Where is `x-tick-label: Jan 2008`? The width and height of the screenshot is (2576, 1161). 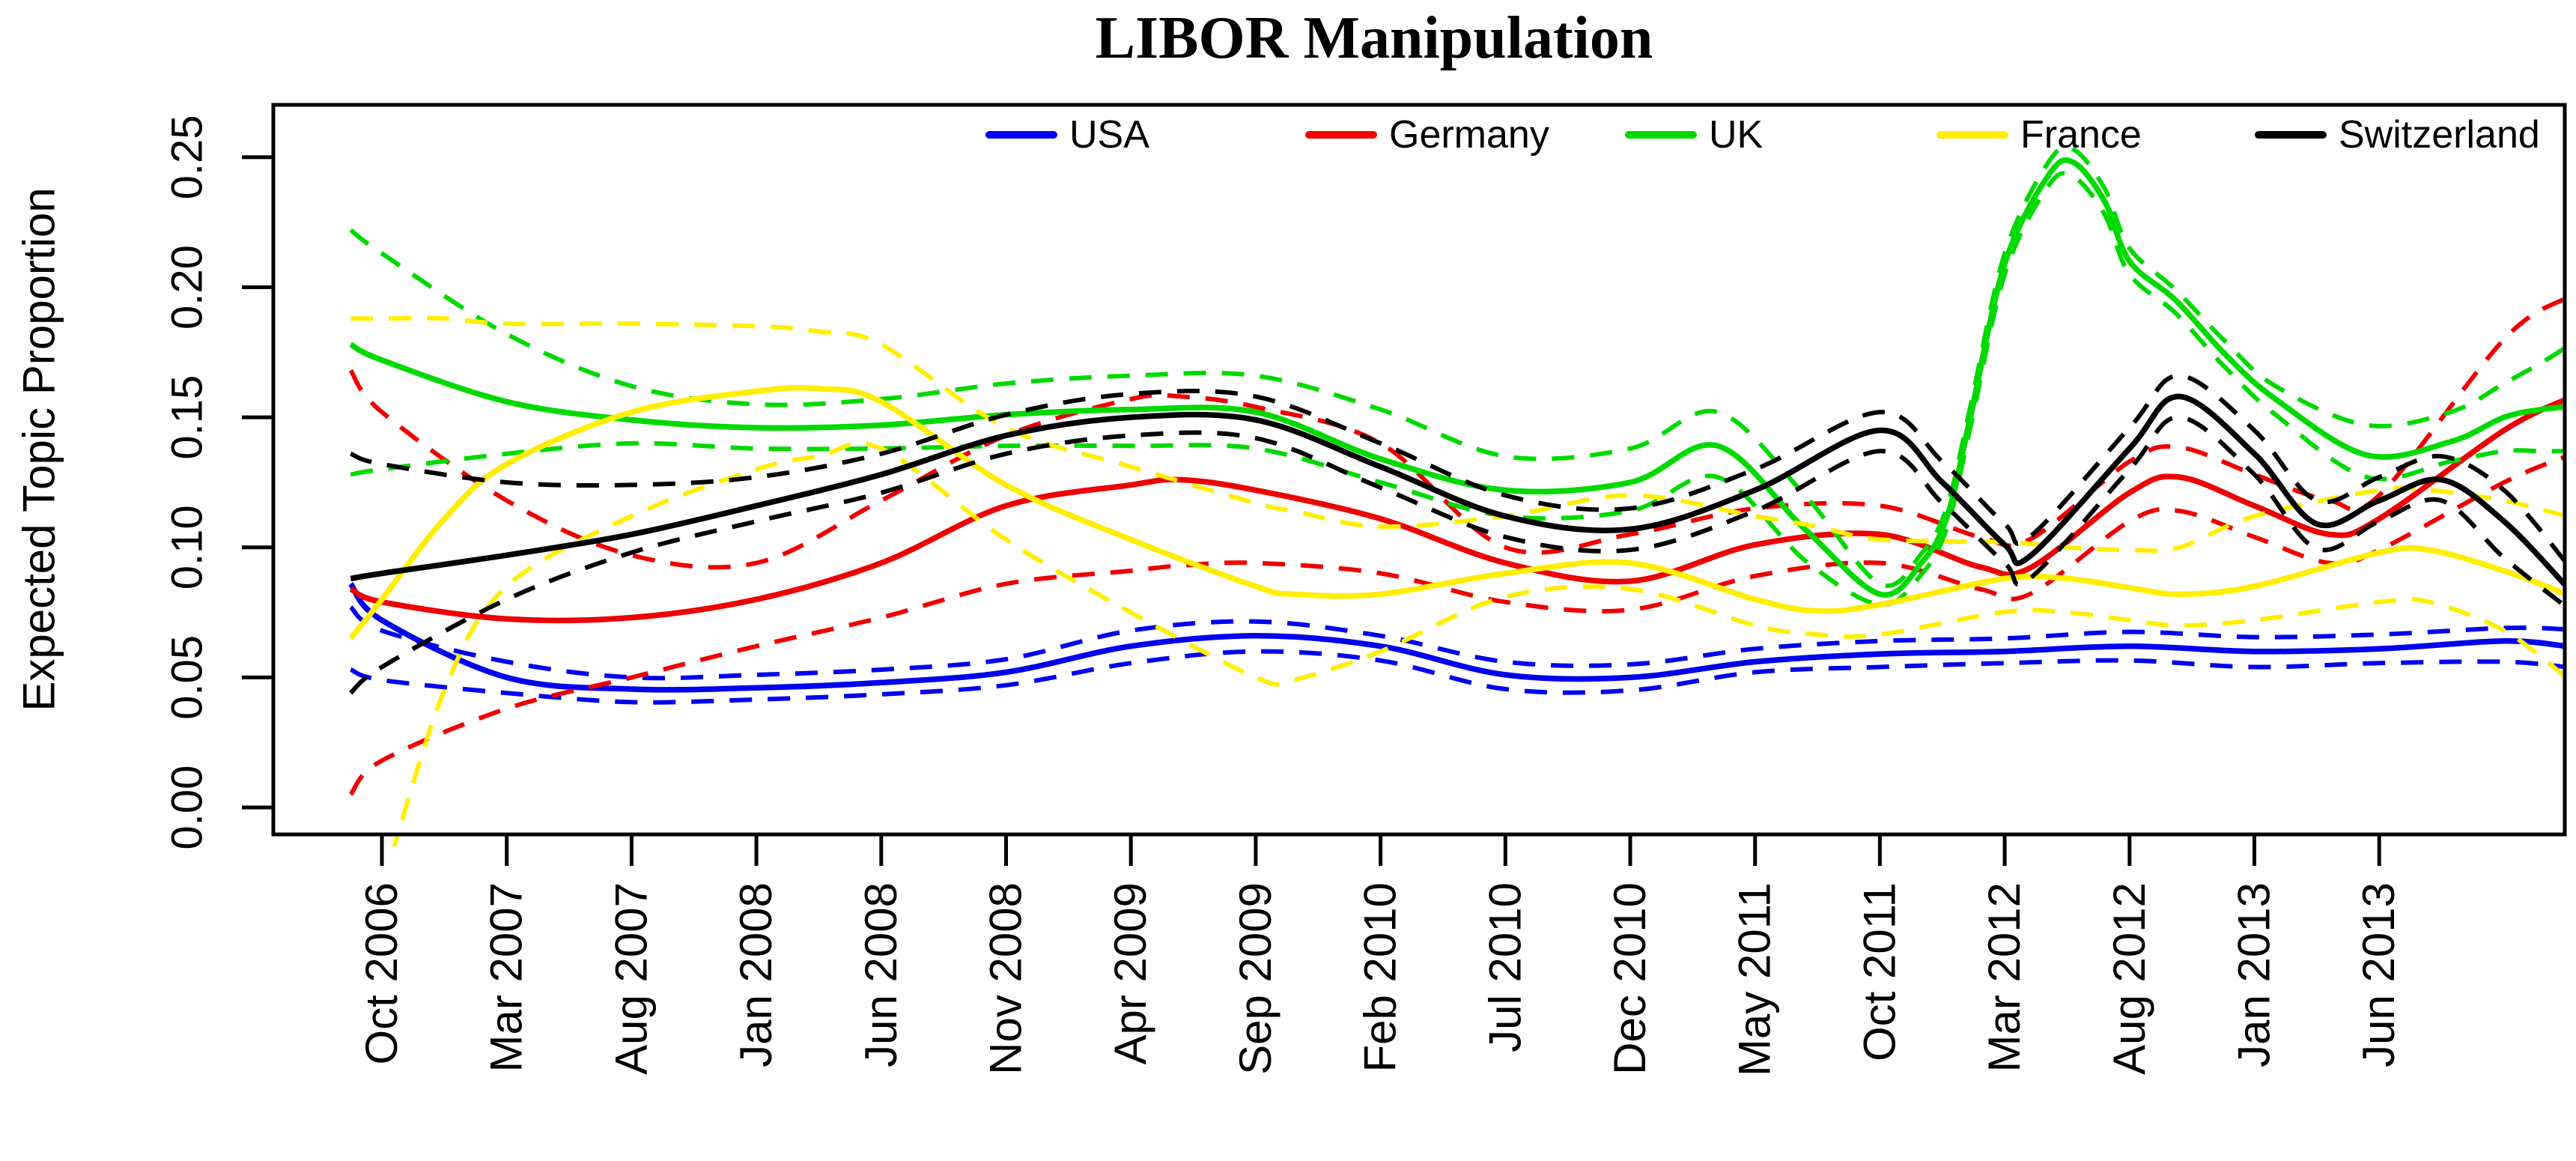
x-tick-label: Jan 2008 is located at coordinates (756, 974).